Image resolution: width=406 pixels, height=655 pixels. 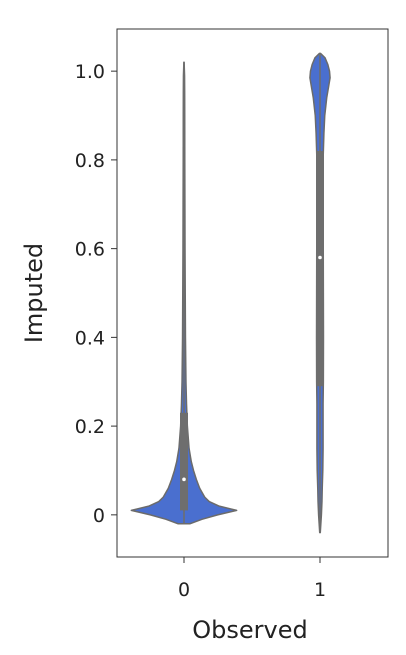 I want to click on y-tick-label: 0.6, so click(x=90, y=250).